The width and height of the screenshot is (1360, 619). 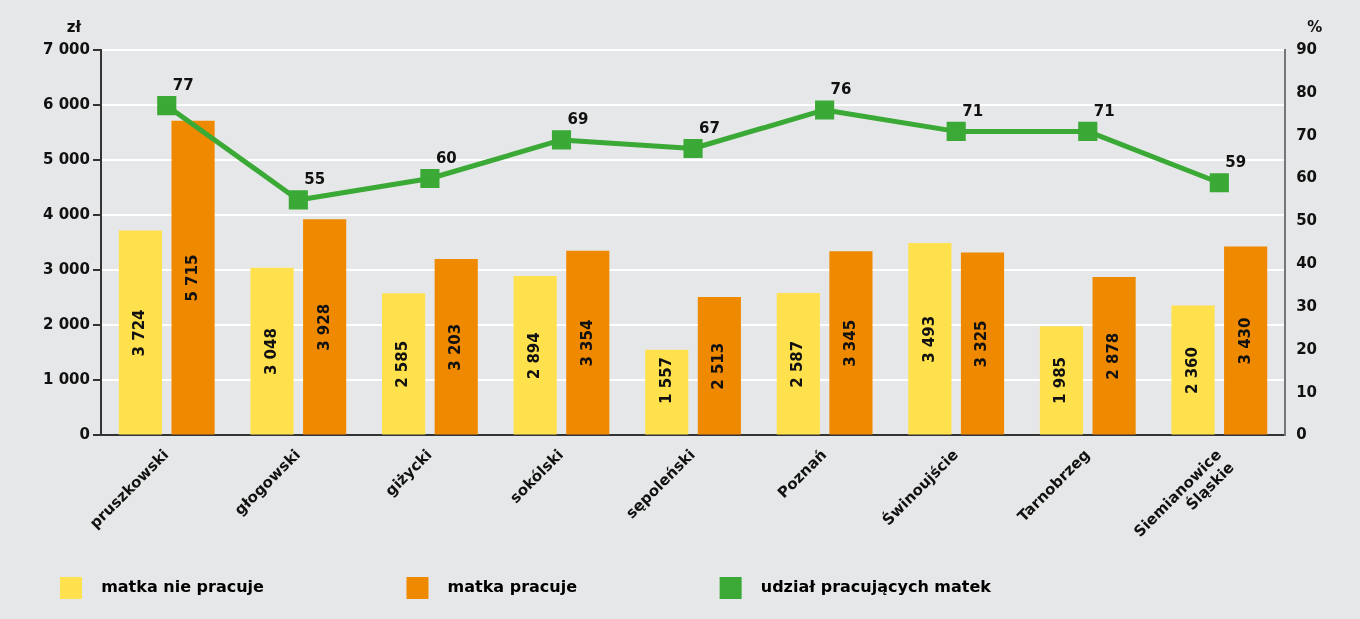 I want to click on data-label: 55, so click(x=315, y=179).